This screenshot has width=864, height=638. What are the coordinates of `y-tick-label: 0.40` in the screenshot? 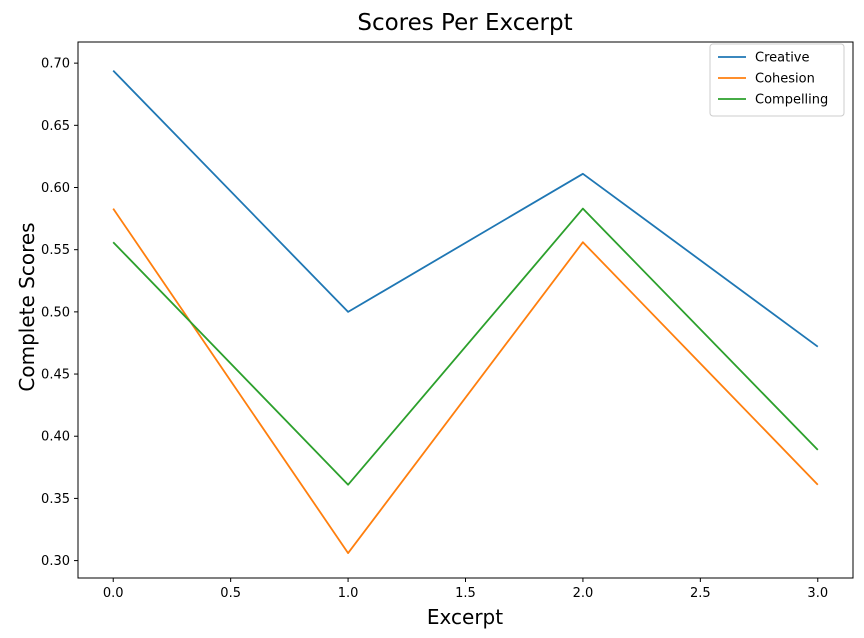 It's located at (55, 437).